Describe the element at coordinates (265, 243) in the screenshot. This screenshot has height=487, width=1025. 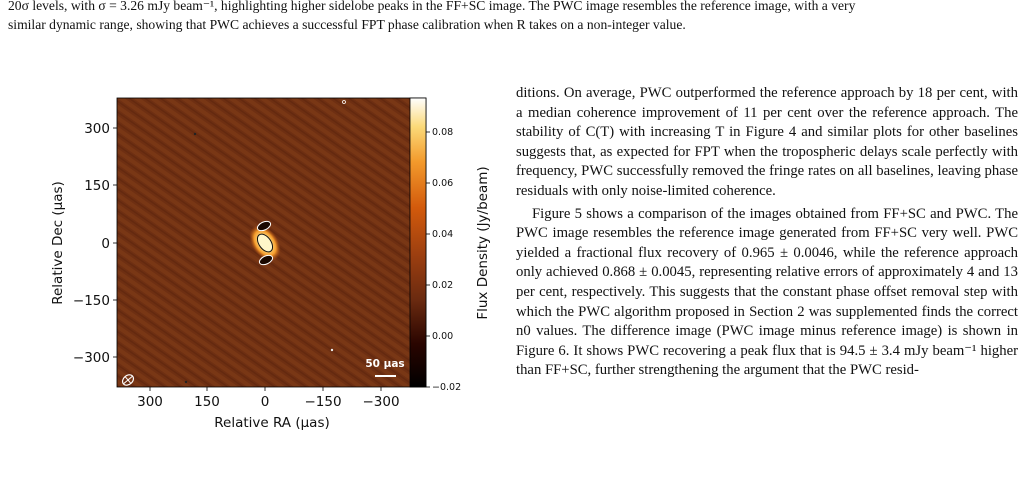
I see `source-peak` at that location.